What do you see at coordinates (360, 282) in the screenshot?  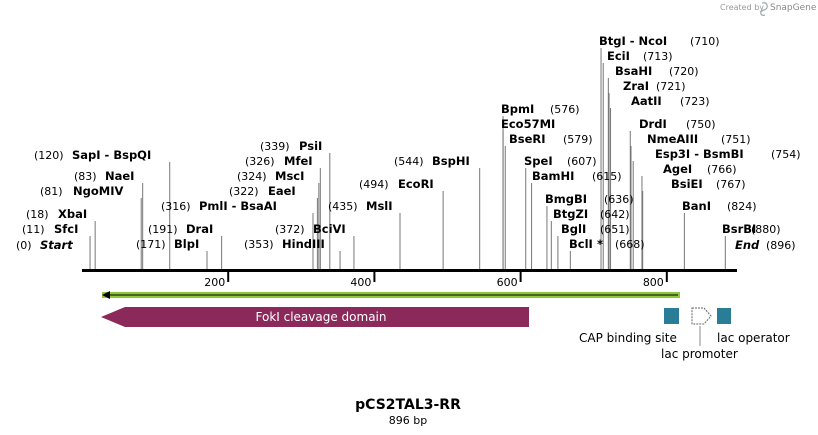 I see `ruler-tick-label: 400` at bounding box center [360, 282].